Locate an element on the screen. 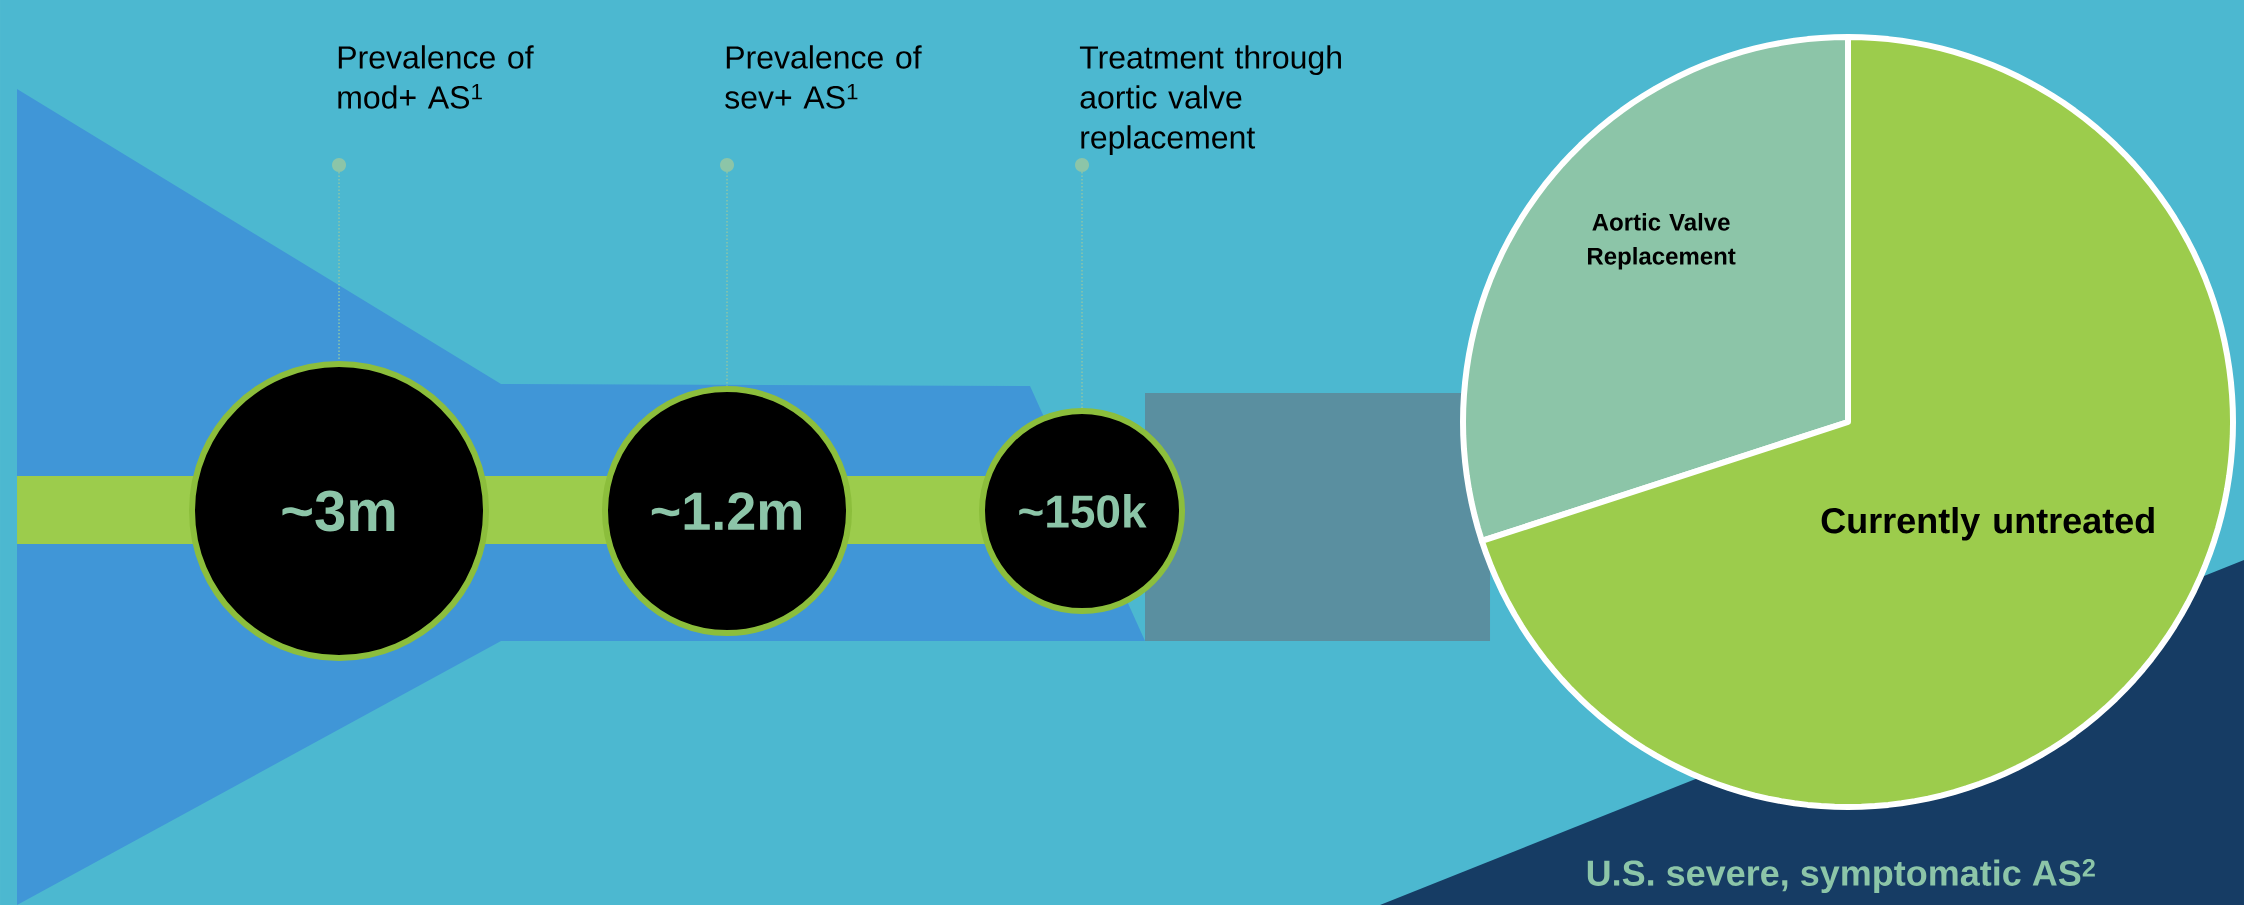 Image resolution: width=2244 pixels, height=905 pixels. text: ~1.2m is located at coordinates (726, 511).